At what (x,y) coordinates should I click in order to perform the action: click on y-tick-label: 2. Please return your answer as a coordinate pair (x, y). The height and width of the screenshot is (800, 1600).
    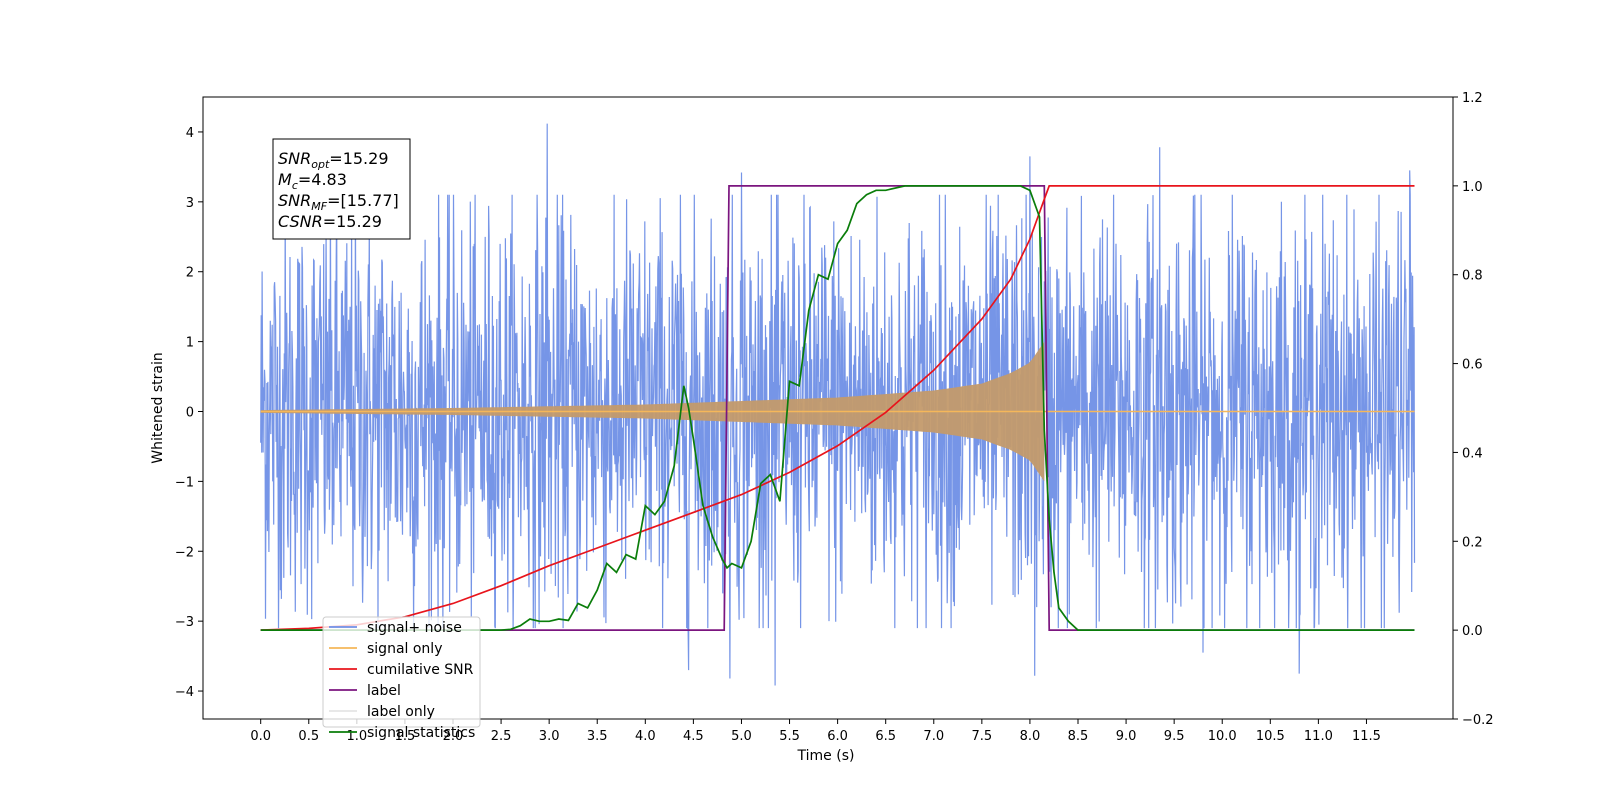
    Looking at the image, I should click on (190, 273).